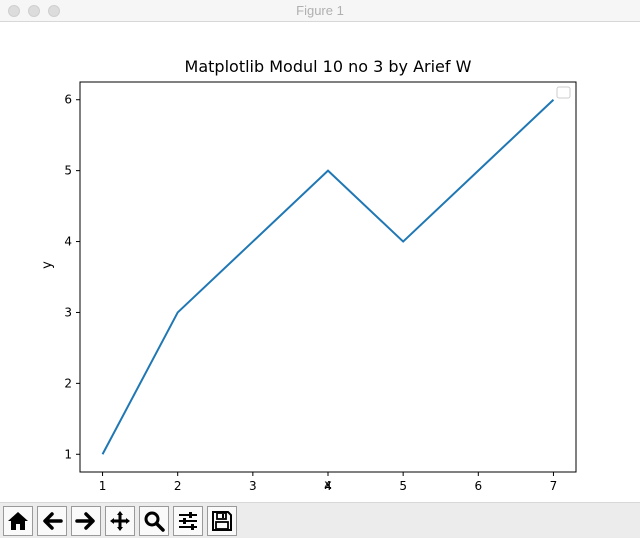  Describe the element at coordinates (103, 486) in the screenshot. I see `x-tick-label: 1` at that location.